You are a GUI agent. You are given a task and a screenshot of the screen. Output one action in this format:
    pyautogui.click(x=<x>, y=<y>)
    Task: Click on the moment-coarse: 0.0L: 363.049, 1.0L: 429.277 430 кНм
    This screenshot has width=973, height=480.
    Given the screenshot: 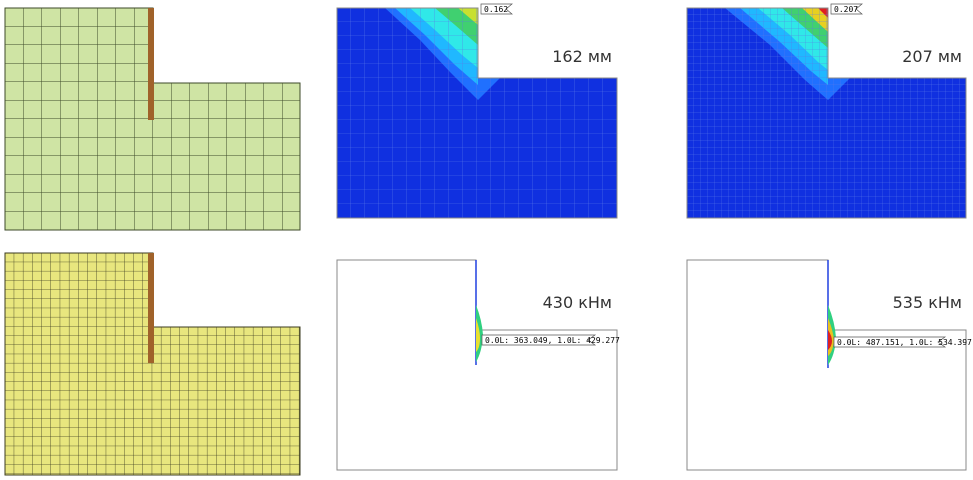 What is the action you would take?
    pyautogui.click(x=478, y=365)
    